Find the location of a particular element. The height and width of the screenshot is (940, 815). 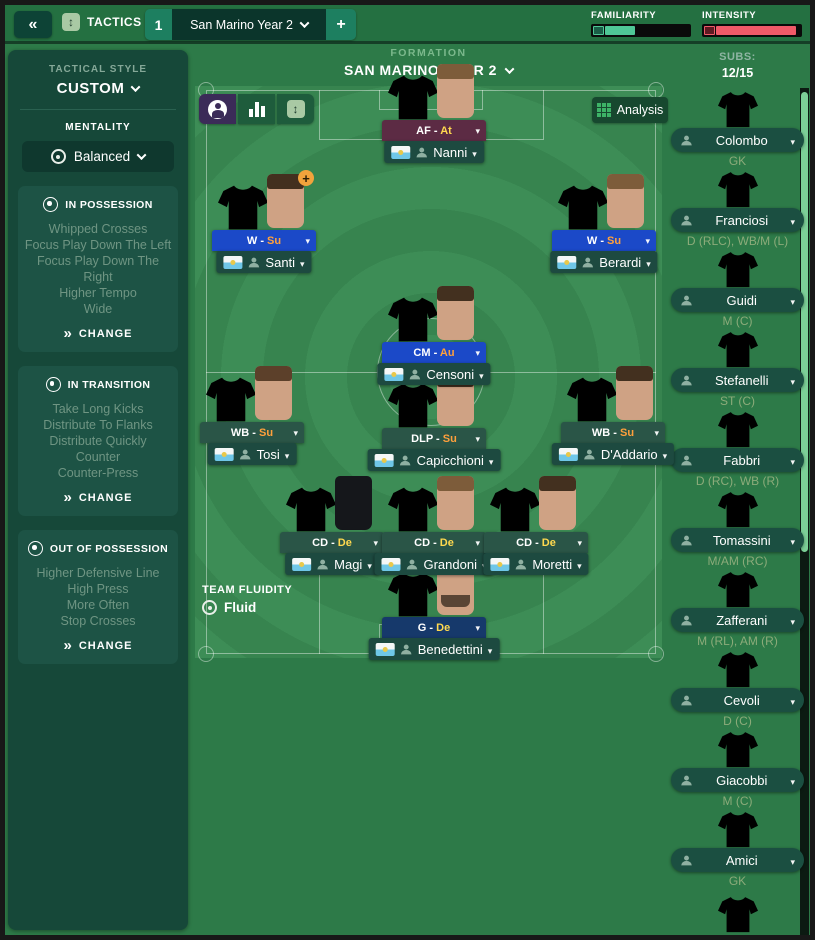

player-dropdown: Censoni is located at coordinates (434, 374).